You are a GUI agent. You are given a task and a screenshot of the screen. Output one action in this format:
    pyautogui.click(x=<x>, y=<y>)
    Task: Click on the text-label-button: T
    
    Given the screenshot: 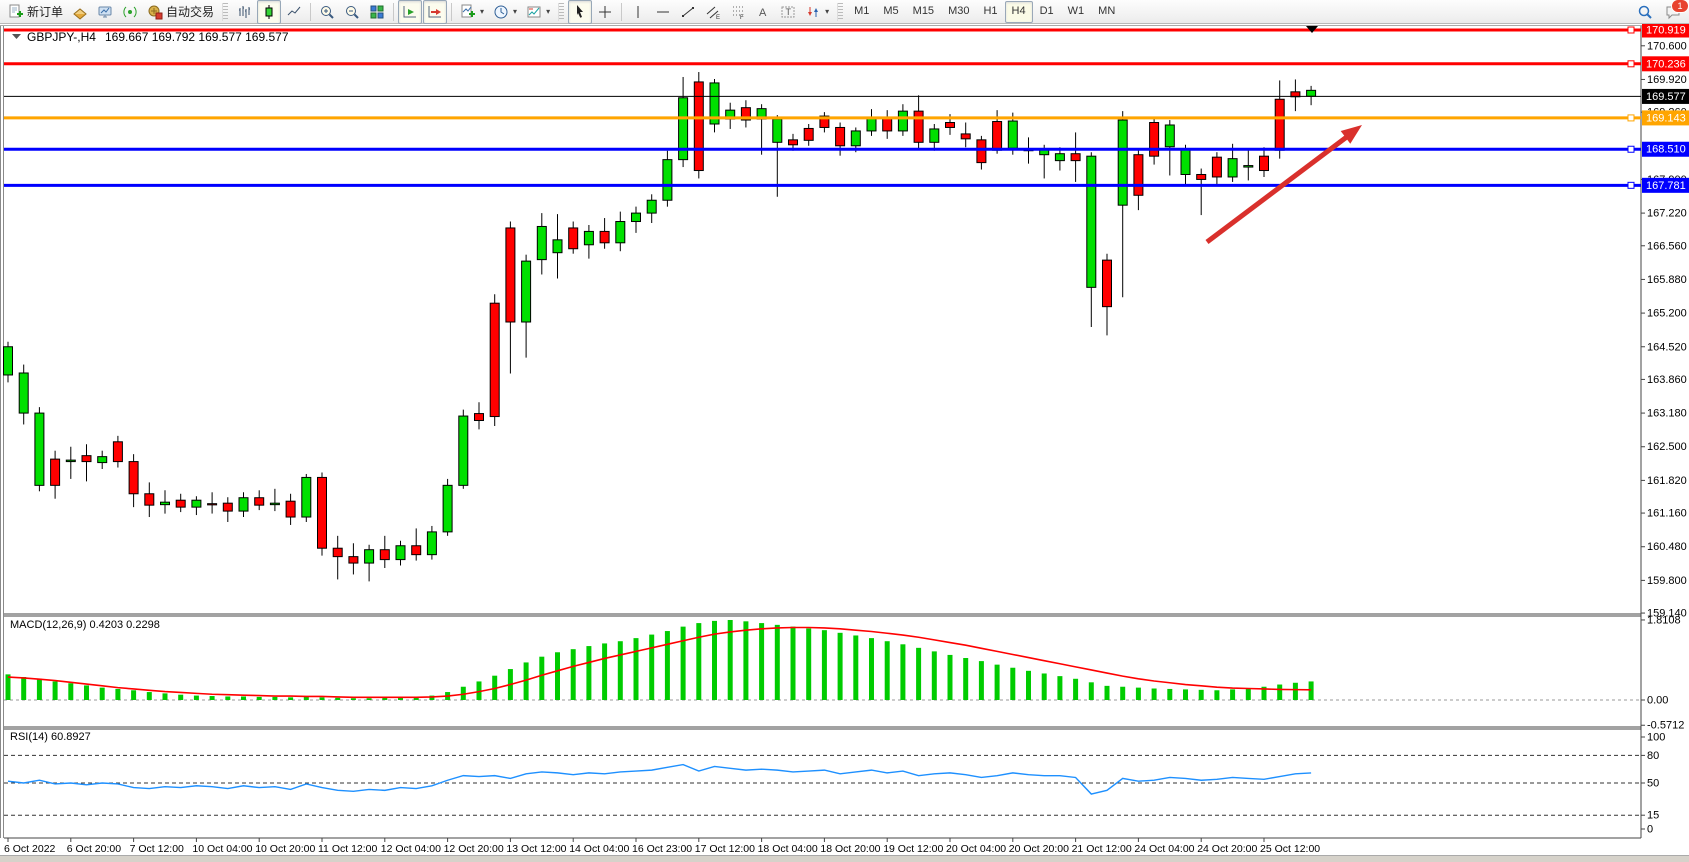 What is the action you would take?
    pyautogui.click(x=788, y=12)
    